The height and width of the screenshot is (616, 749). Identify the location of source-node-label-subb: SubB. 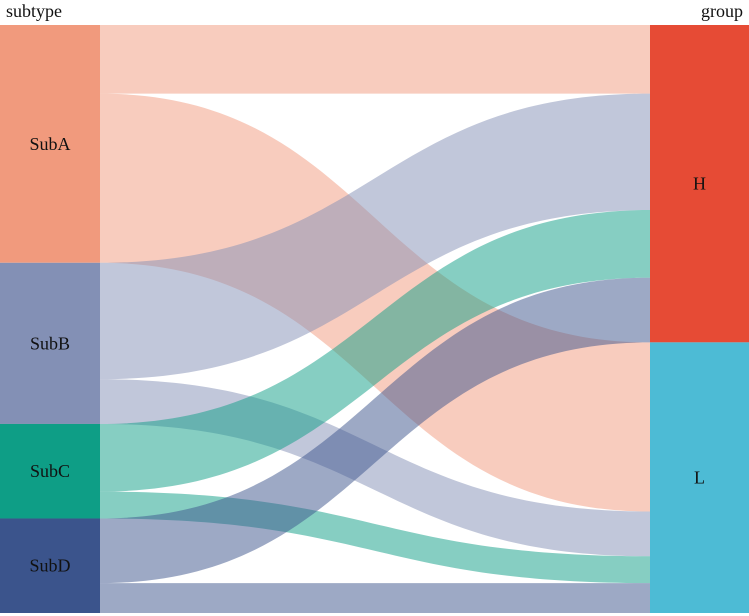
(50, 343).